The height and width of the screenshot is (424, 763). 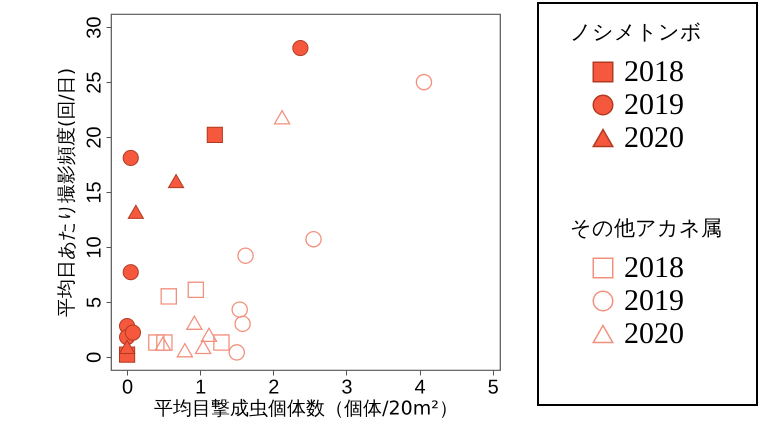 What do you see at coordinates (95, 192) in the screenshot?
I see `y-tick-label: 15` at bounding box center [95, 192].